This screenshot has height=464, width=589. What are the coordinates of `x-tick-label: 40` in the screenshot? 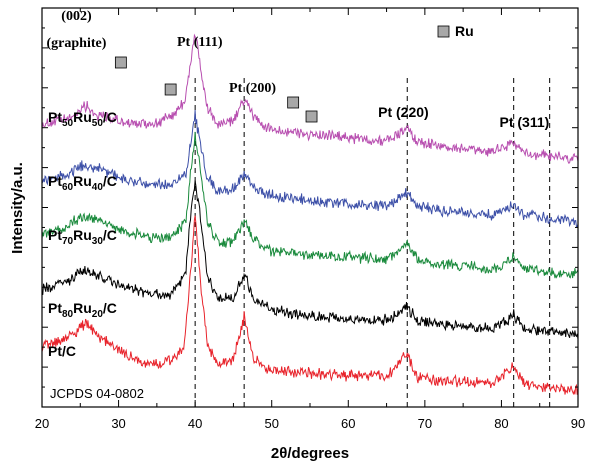 It's located at (195, 423).